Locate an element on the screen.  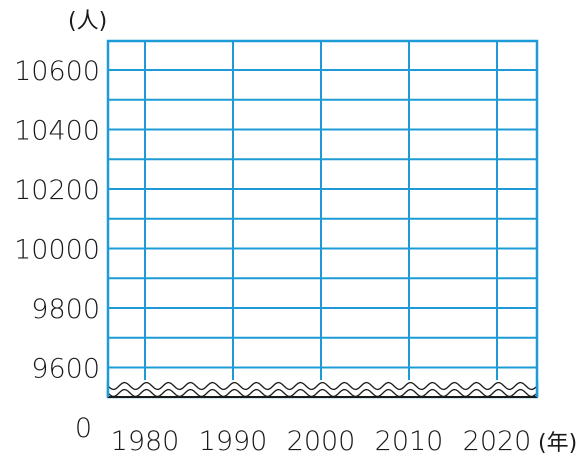
x-tick-label-1980: 1980 is located at coordinates (145, 441).